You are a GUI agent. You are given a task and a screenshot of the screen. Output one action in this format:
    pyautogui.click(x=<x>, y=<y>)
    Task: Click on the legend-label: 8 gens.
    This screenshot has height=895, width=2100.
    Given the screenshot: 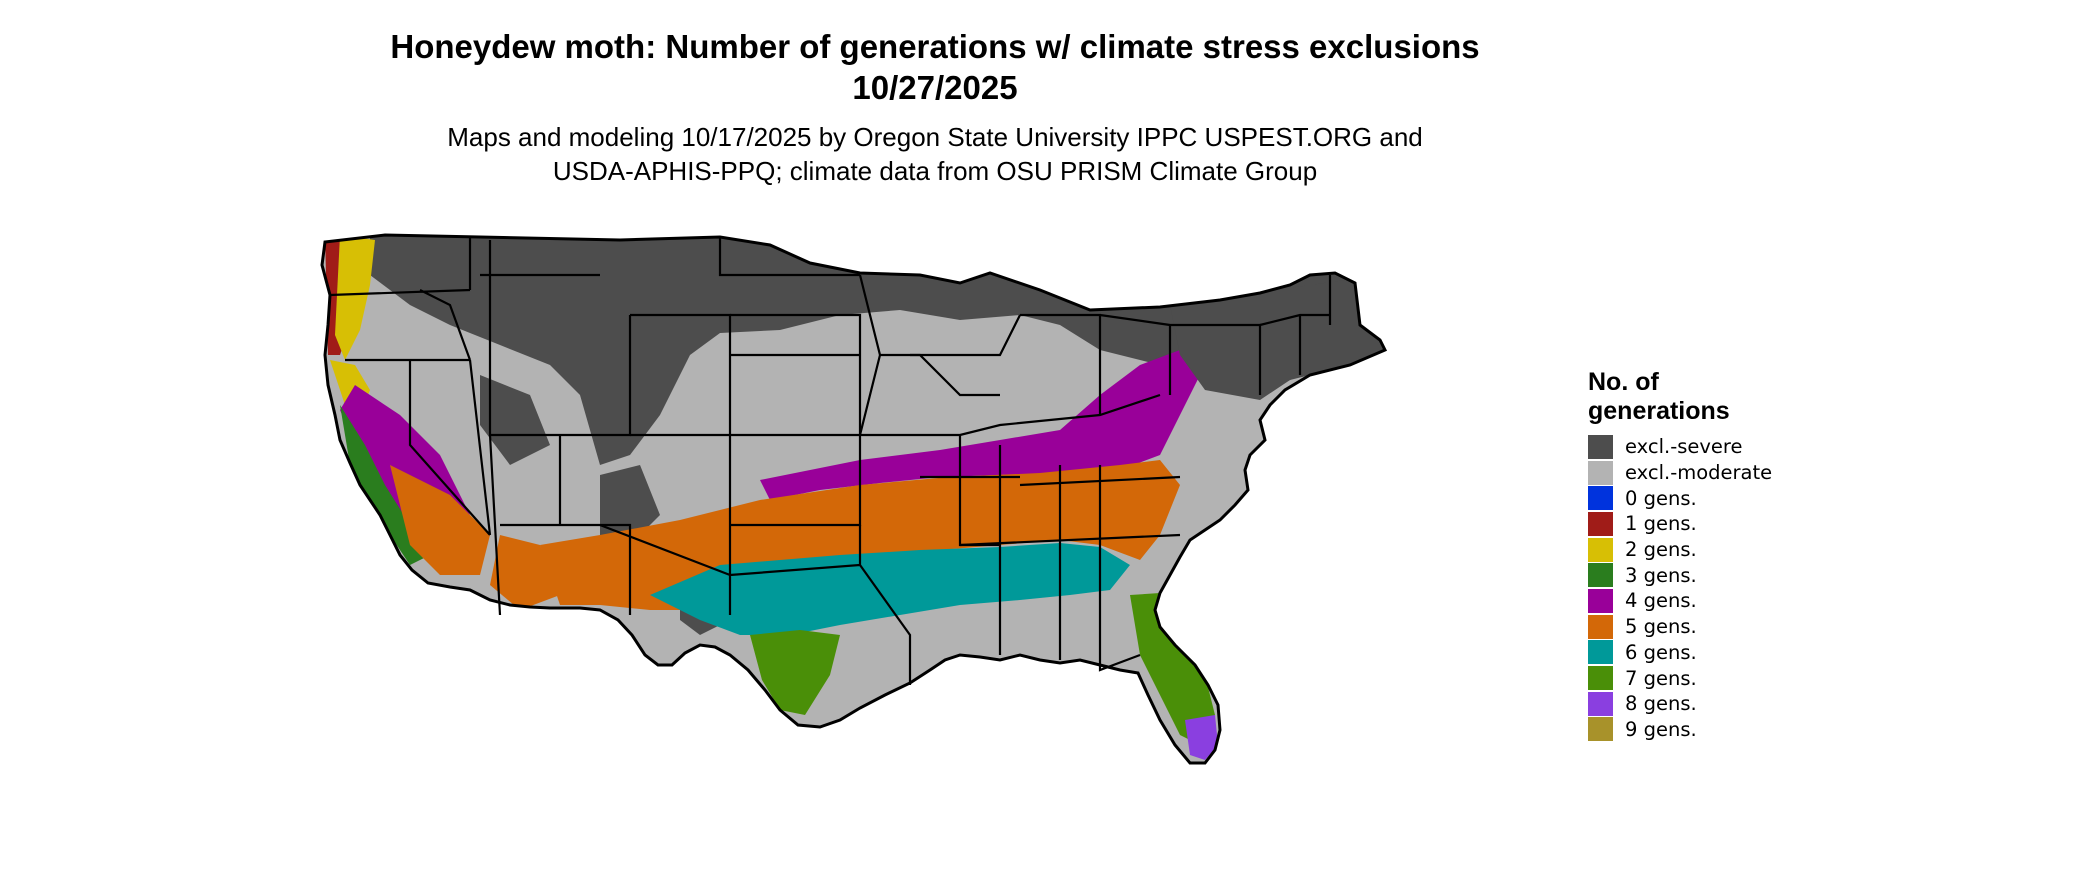 What is the action you would take?
    pyautogui.click(x=1661, y=704)
    